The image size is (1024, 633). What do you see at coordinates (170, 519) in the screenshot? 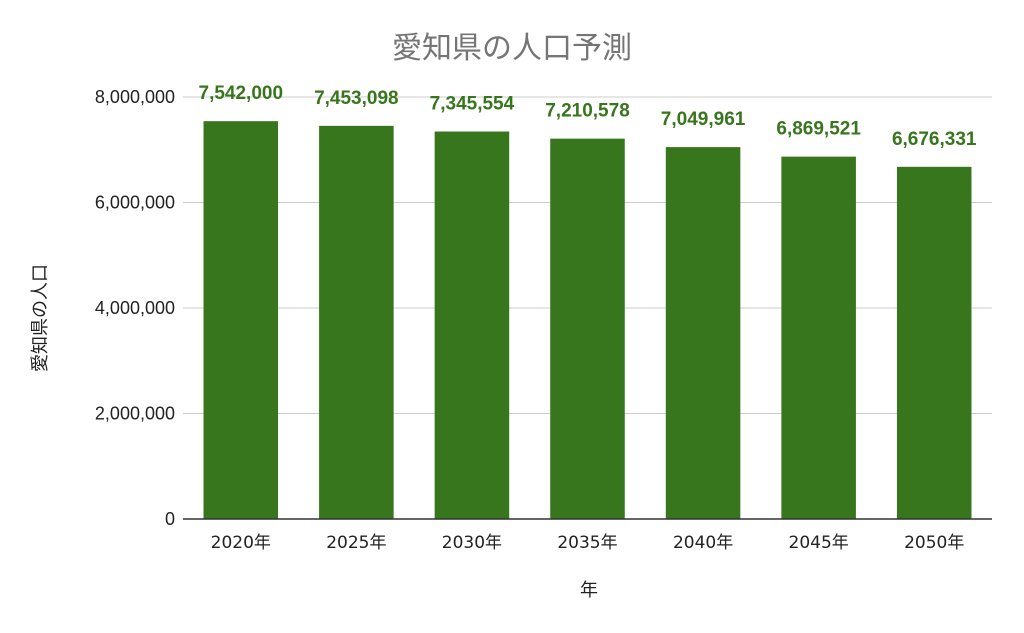
I see `y-tick-label: 0` at bounding box center [170, 519].